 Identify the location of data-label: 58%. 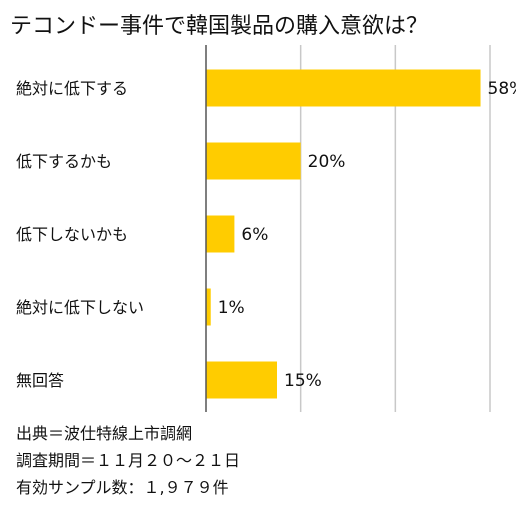
(502, 89).